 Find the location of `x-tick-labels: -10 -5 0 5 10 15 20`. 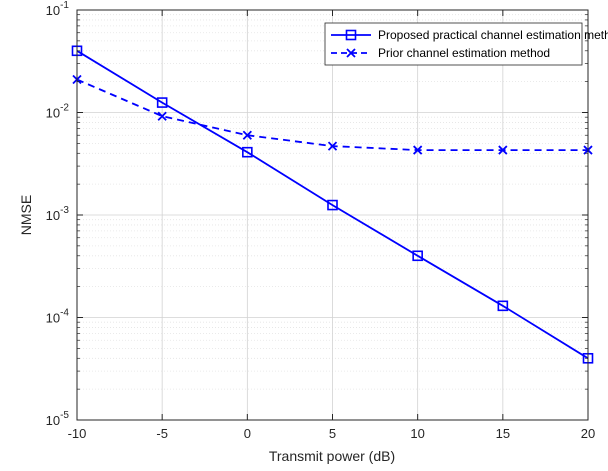

x-tick-labels: -10 -5 0 5 10 15 20 is located at coordinates (332, 433).